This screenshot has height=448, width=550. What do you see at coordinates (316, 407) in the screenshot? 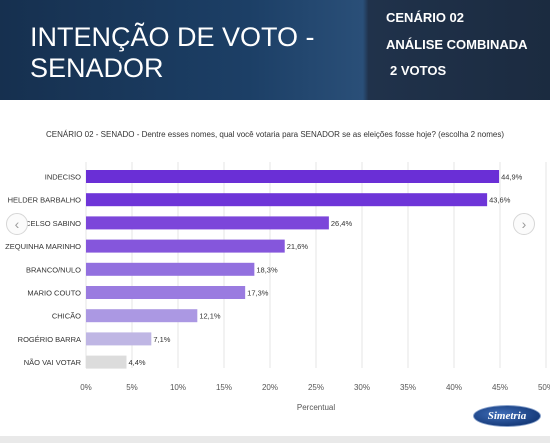
I see `x-axis-label: Percentual` at bounding box center [316, 407].